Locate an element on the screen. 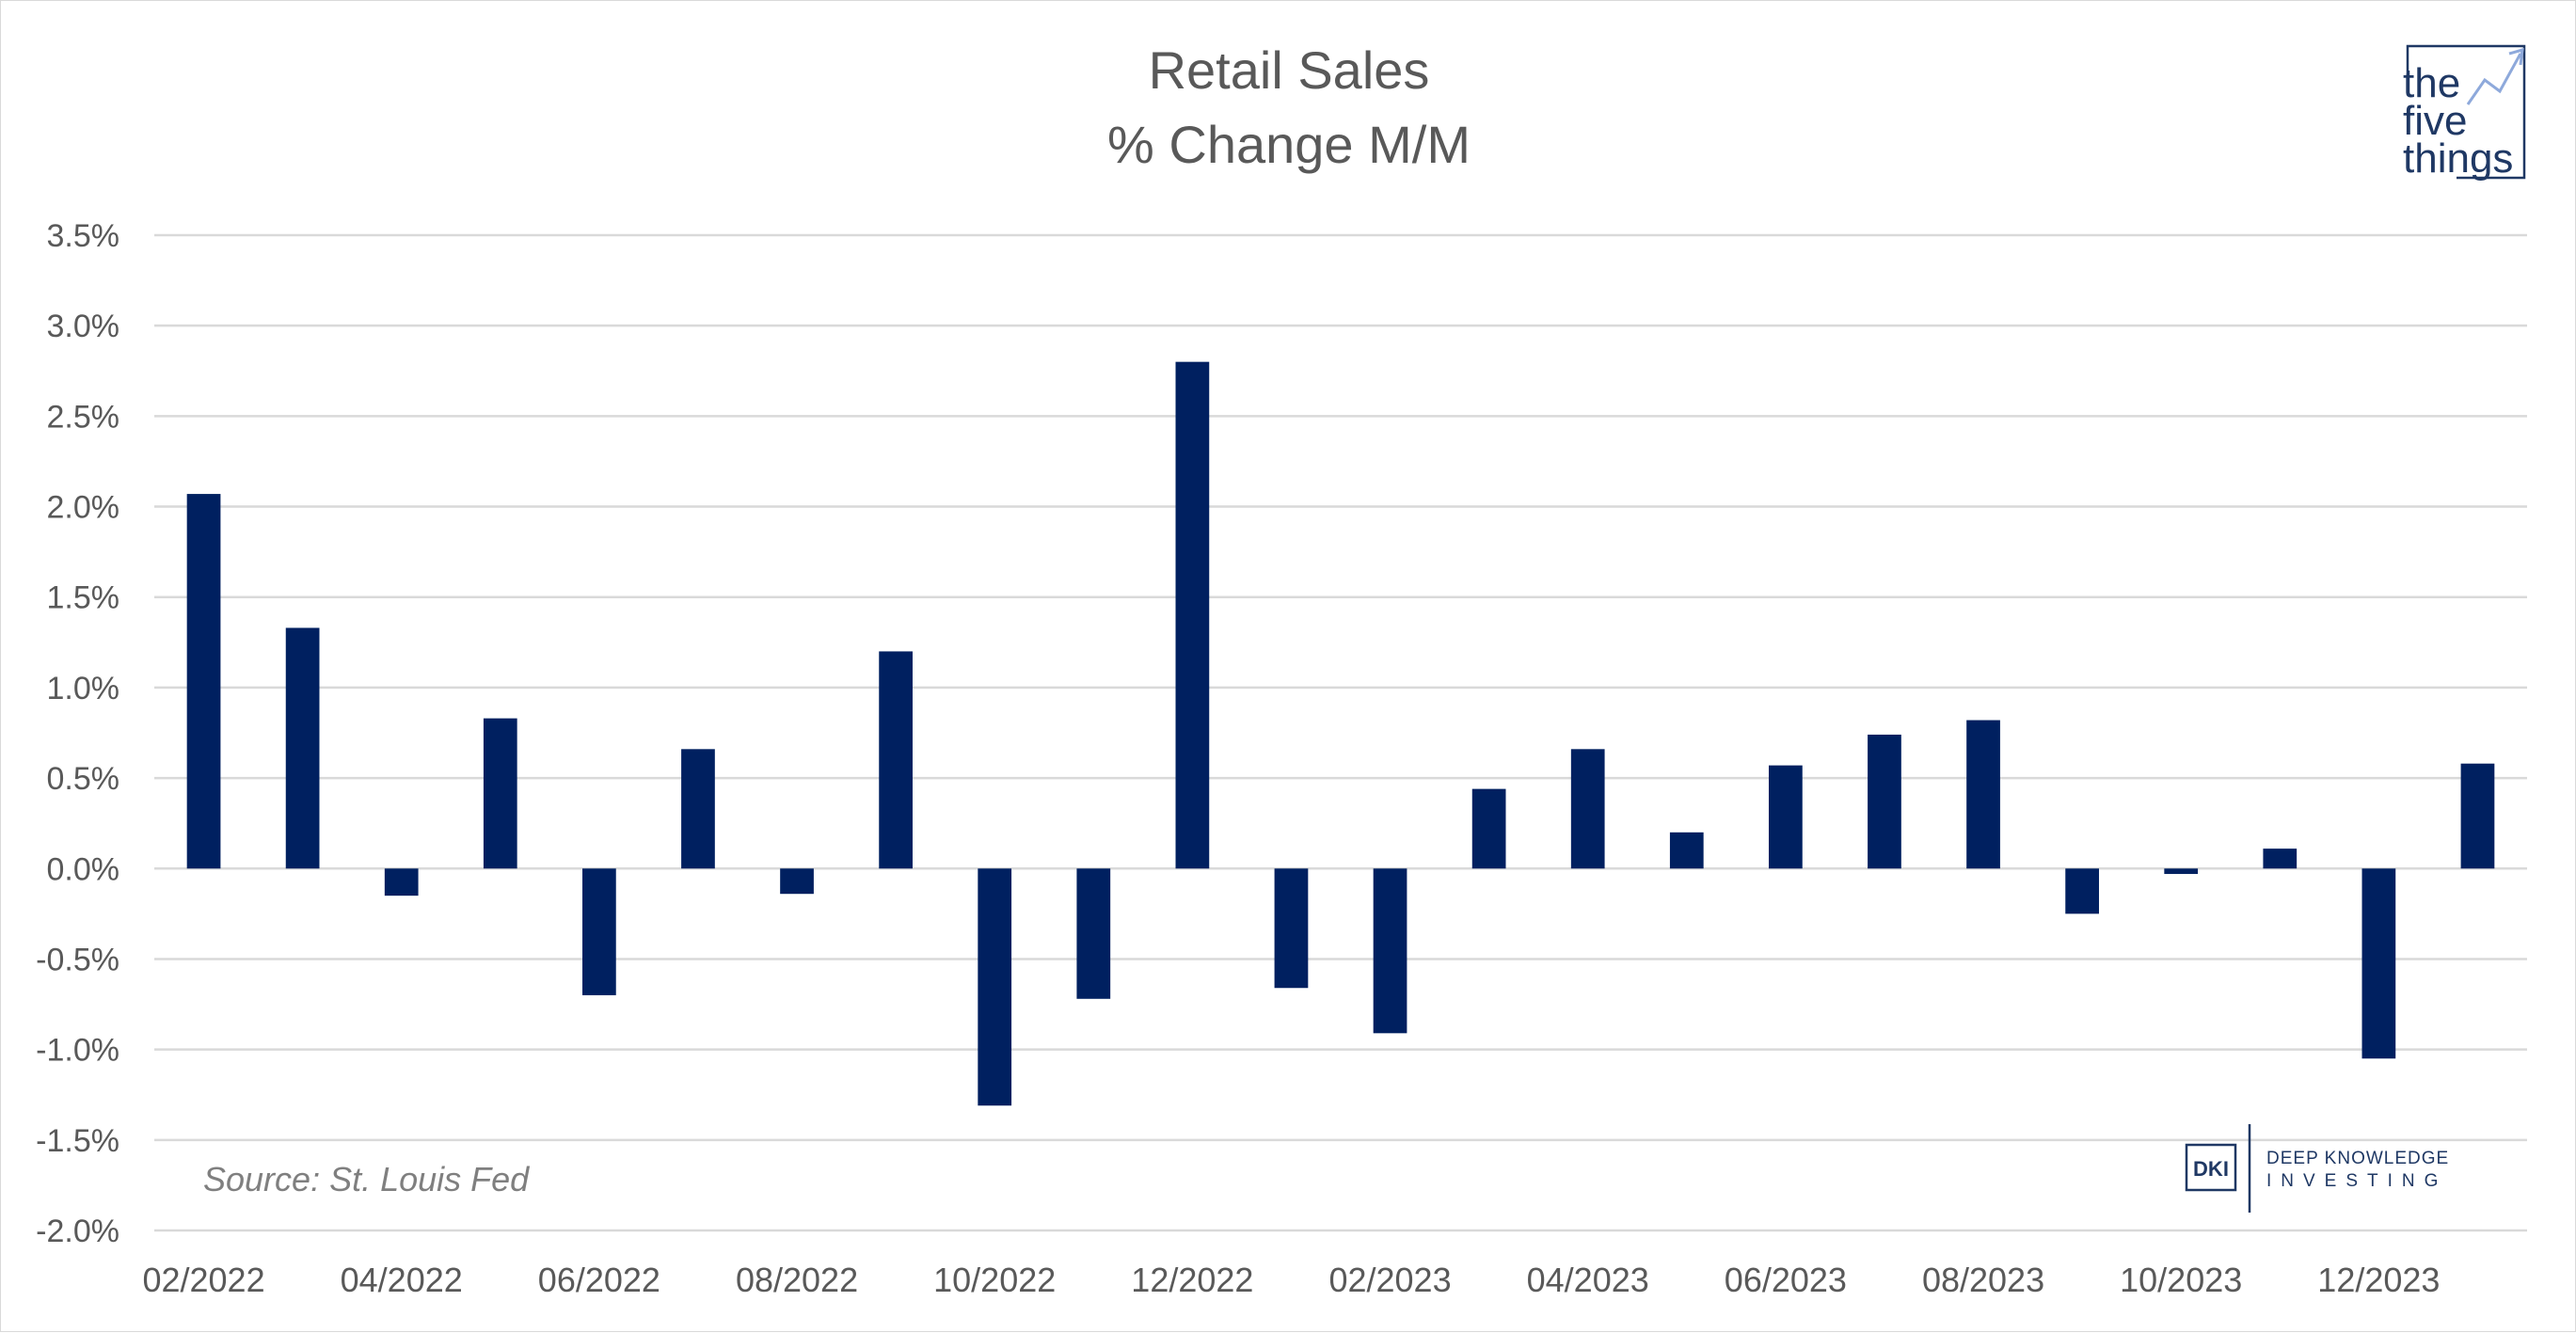  x-tick-label: 08/2023 is located at coordinates (1983, 1280).